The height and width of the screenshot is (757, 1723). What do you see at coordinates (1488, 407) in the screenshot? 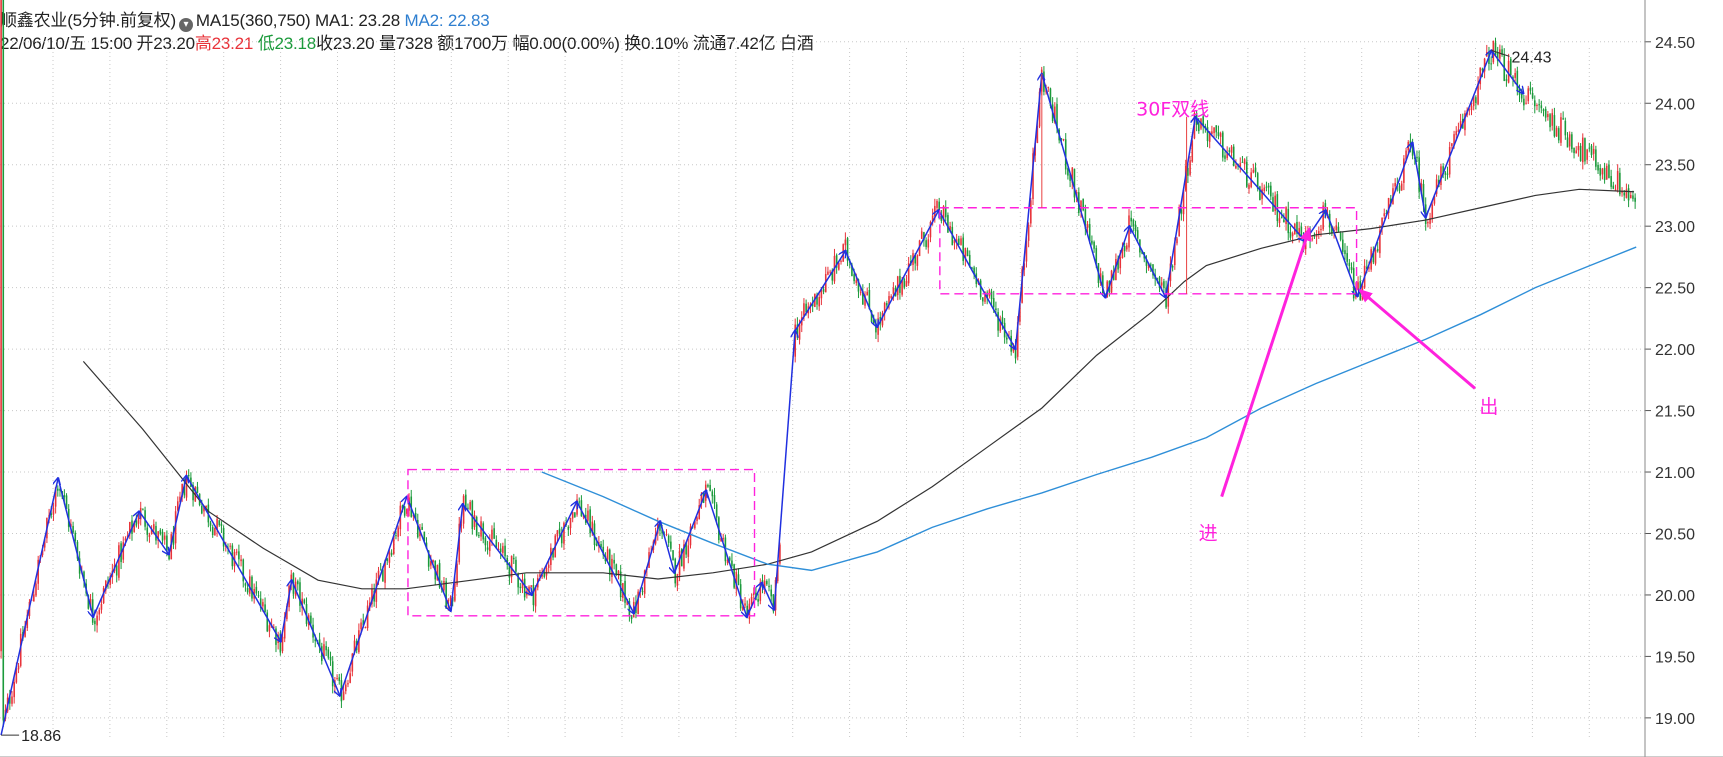
I see `chart-annotation: 出` at bounding box center [1488, 407].